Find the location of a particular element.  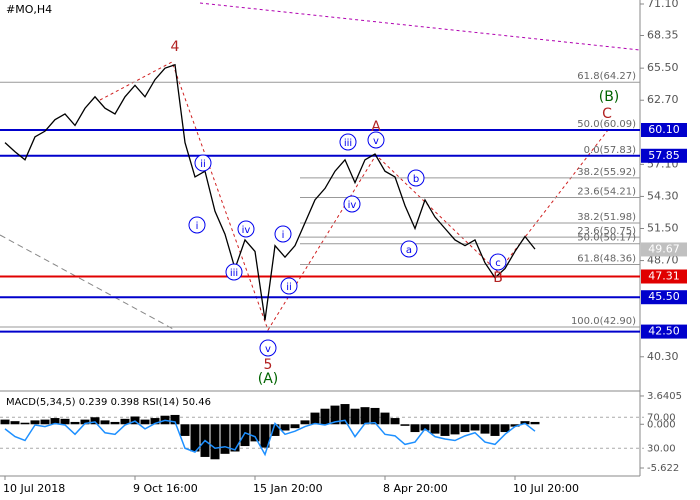

wave-label: C is located at coordinates (607, 114).